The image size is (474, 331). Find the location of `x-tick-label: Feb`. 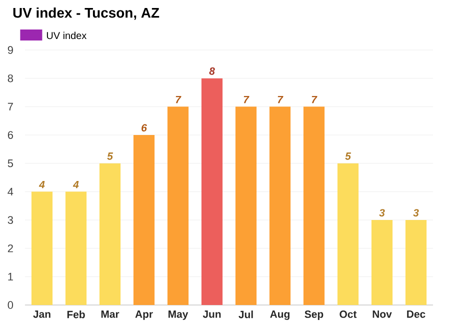

x-tick-label: Feb is located at coordinates (76, 314).